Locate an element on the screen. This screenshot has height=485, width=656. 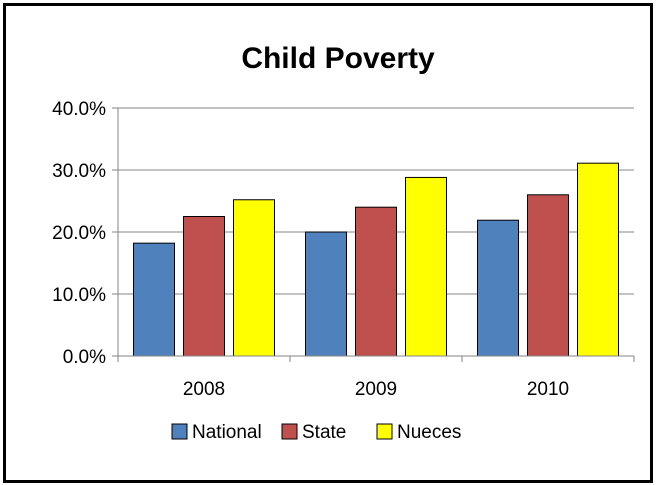
legend: National State Nueces is located at coordinates (316, 432).